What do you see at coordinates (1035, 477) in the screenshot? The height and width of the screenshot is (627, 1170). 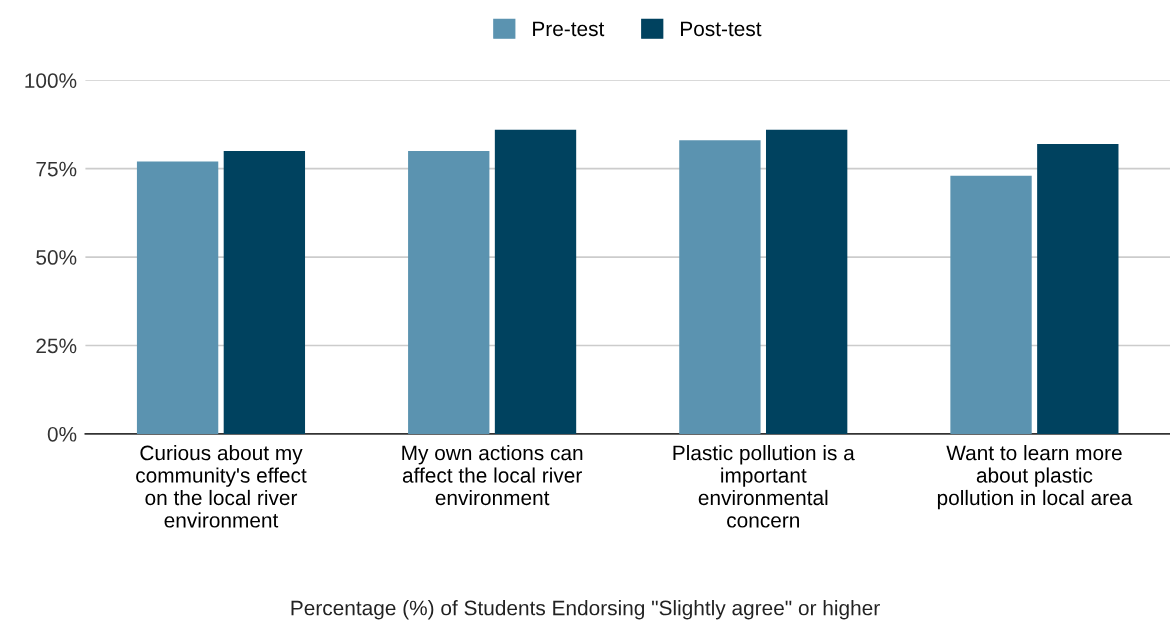 I see `x-tick-label: Want to learn more about plastic pollution in local area` at bounding box center [1035, 477].